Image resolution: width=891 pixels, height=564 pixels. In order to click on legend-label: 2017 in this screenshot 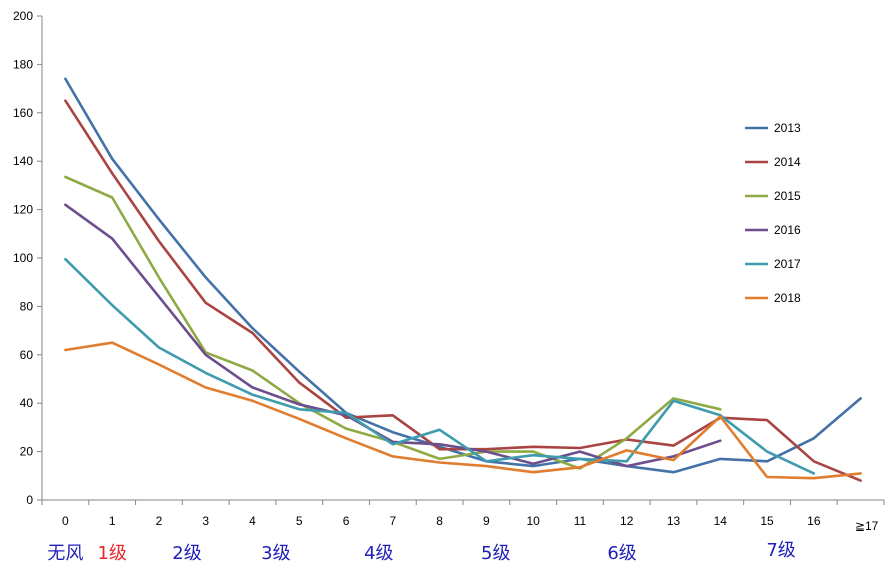, I will do `click(787, 264)`.